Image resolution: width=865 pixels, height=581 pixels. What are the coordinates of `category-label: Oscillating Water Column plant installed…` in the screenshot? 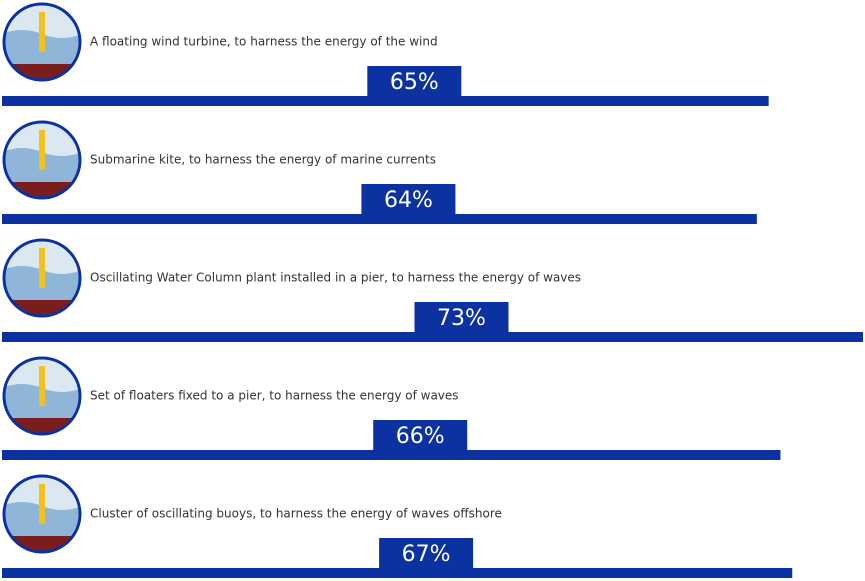 It's located at (335, 278).